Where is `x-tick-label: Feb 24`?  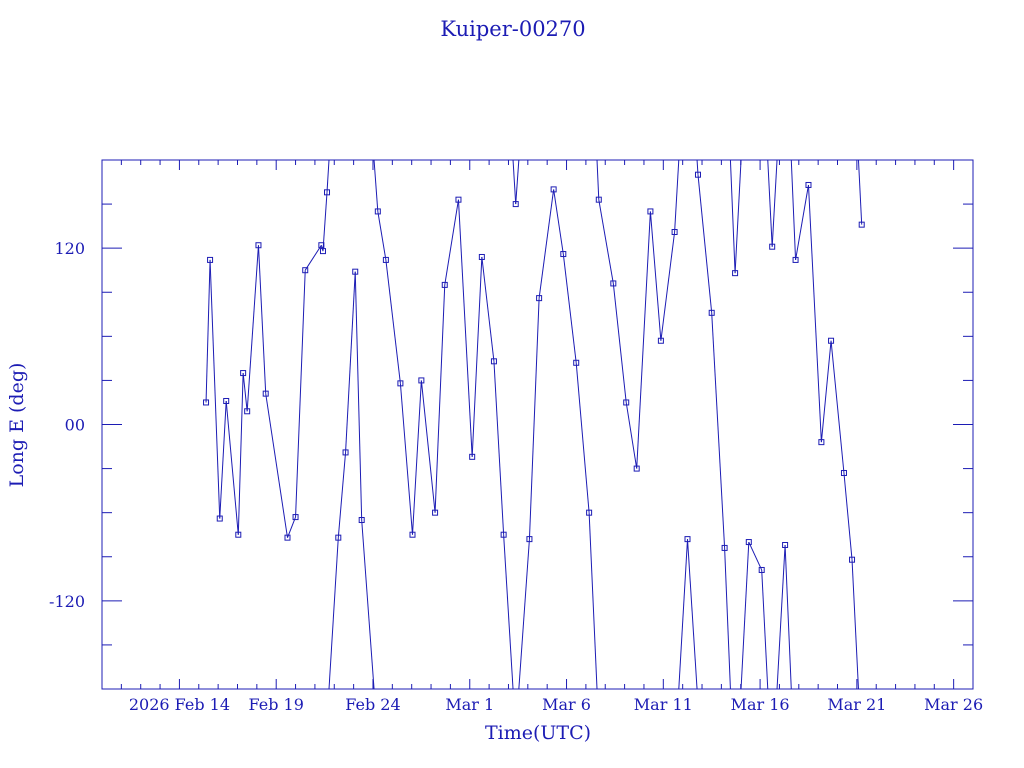 x-tick-label: Feb 24 is located at coordinates (372, 704).